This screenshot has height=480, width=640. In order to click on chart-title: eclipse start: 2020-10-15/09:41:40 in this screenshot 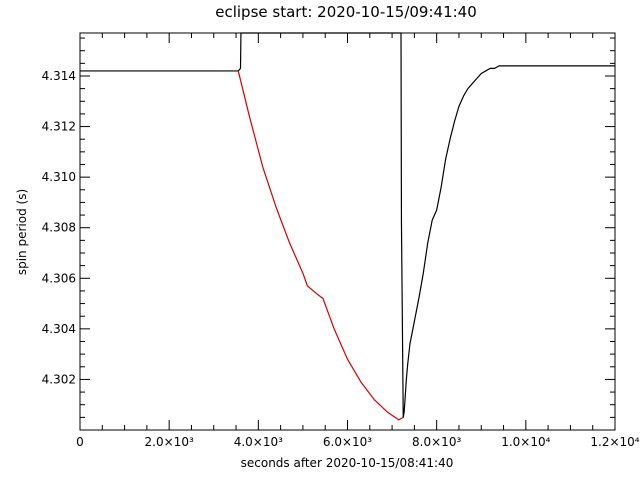, I will do `click(346, 12)`.